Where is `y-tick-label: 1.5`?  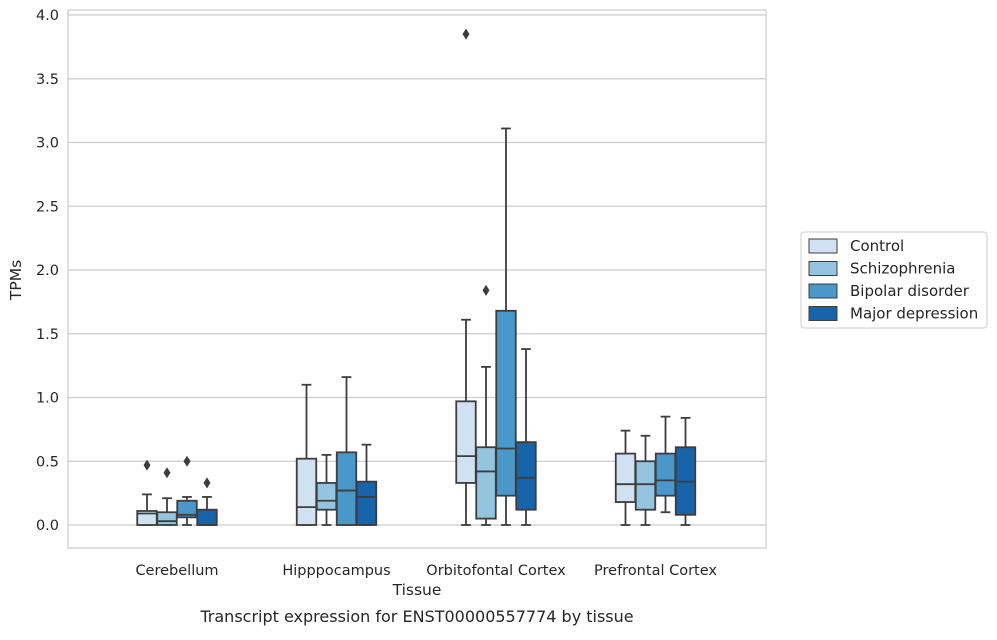 y-tick-label: 1.5 is located at coordinates (47, 335).